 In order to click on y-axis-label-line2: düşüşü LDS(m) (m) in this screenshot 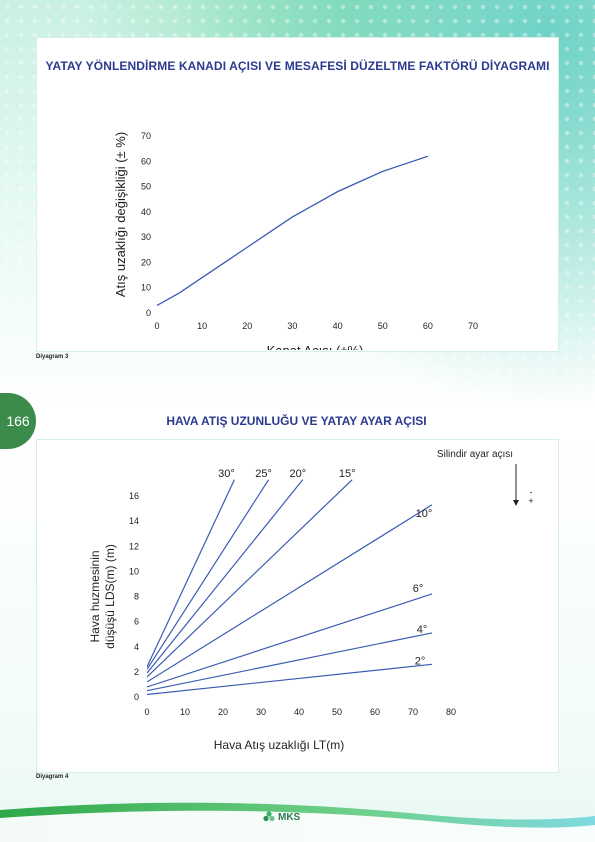, I will do `click(110, 596)`.